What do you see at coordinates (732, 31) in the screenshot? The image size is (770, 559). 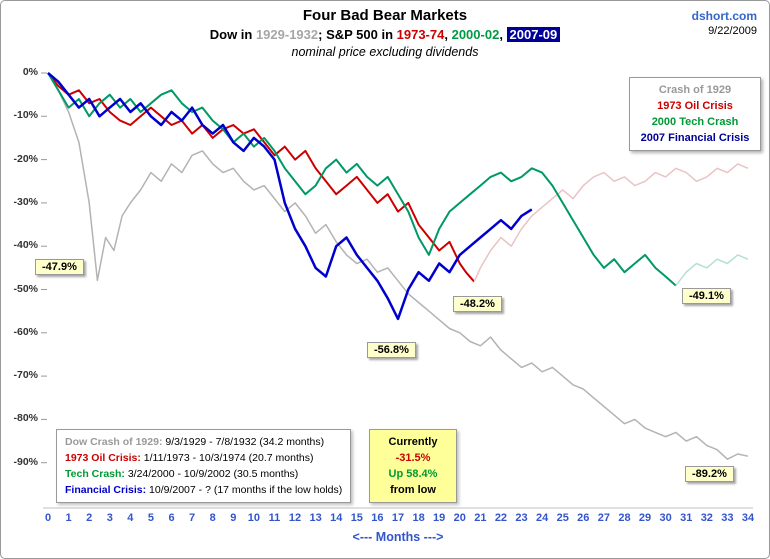 I see `chart-date: 9/22/2009` at bounding box center [732, 31].